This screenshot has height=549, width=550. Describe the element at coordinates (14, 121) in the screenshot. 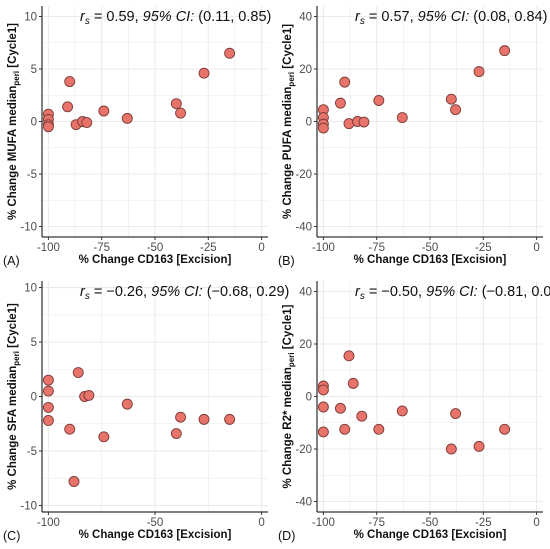

I see `y-axis-title: % Change MUFA medianperi [Cycle1]` at that location.